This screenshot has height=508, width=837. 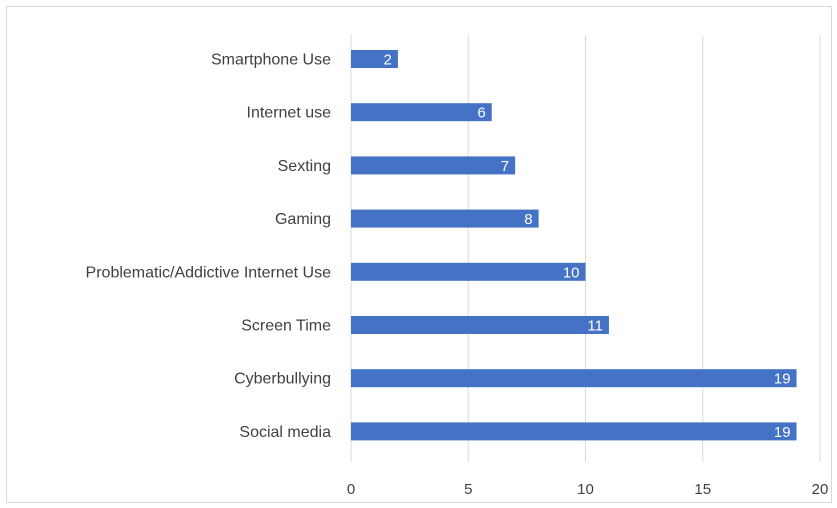 I want to click on x-tick-label: 15, so click(x=702, y=489).